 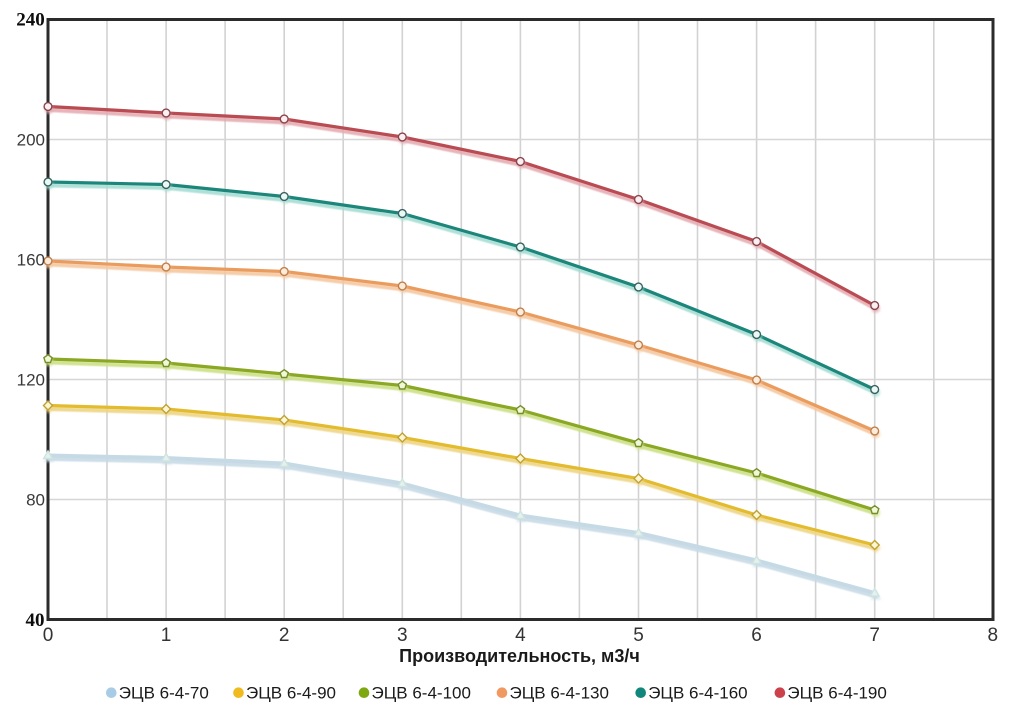 What do you see at coordinates (284, 635) in the screenshot?
I see `svg-text: 2` at bounding box center [284, 635].